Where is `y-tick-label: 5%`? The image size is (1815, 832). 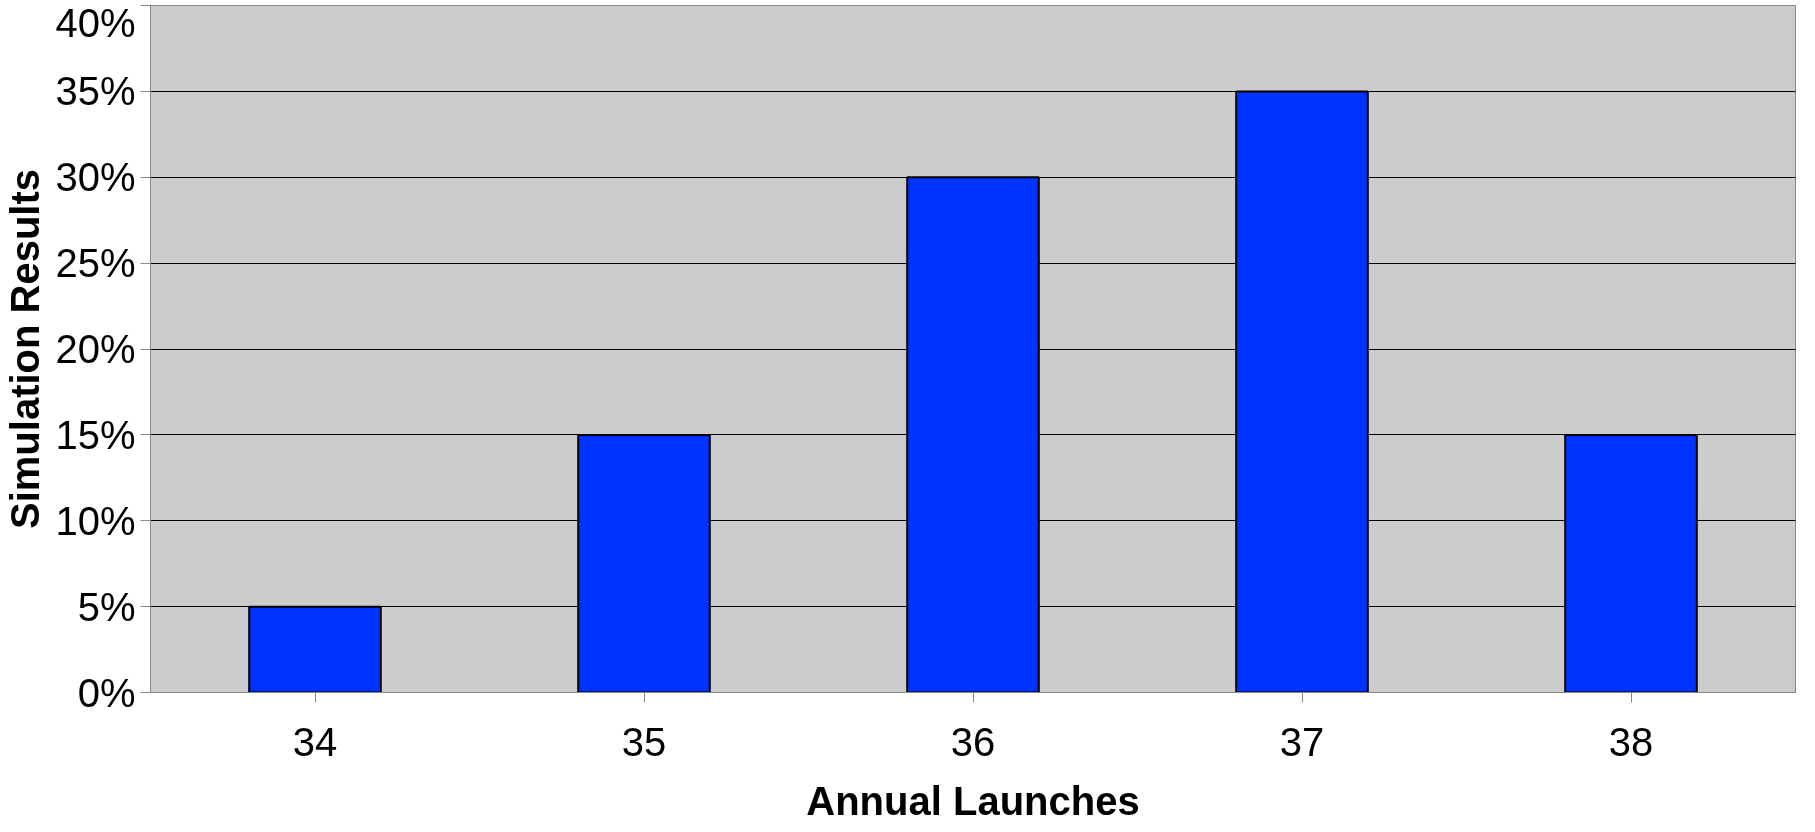
y-tick-label: 5% is located at coordinates (106, 606).